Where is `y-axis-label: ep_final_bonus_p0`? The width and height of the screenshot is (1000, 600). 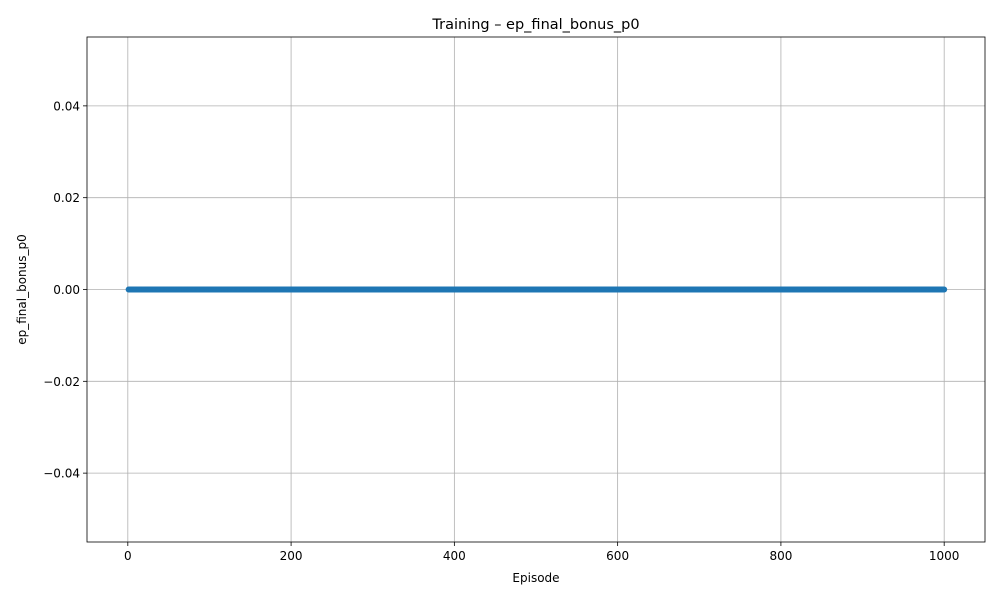
y-axis-label: ep_final_bonus_p0 is located at coordinates (22, 289).